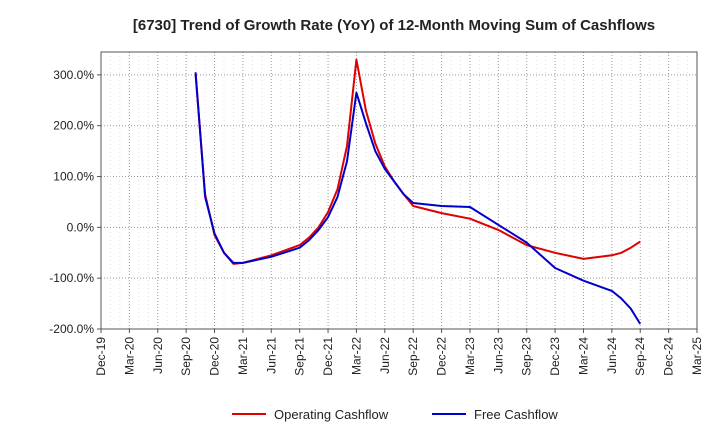  I want to click on legend: Operating Cashflow Free Cashflow, so click(395, 414).